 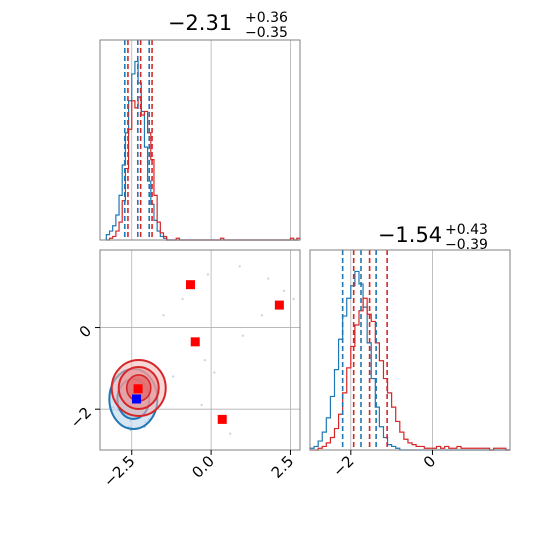 I want to click on bl-outlier-points, so click(x=228, y=350).